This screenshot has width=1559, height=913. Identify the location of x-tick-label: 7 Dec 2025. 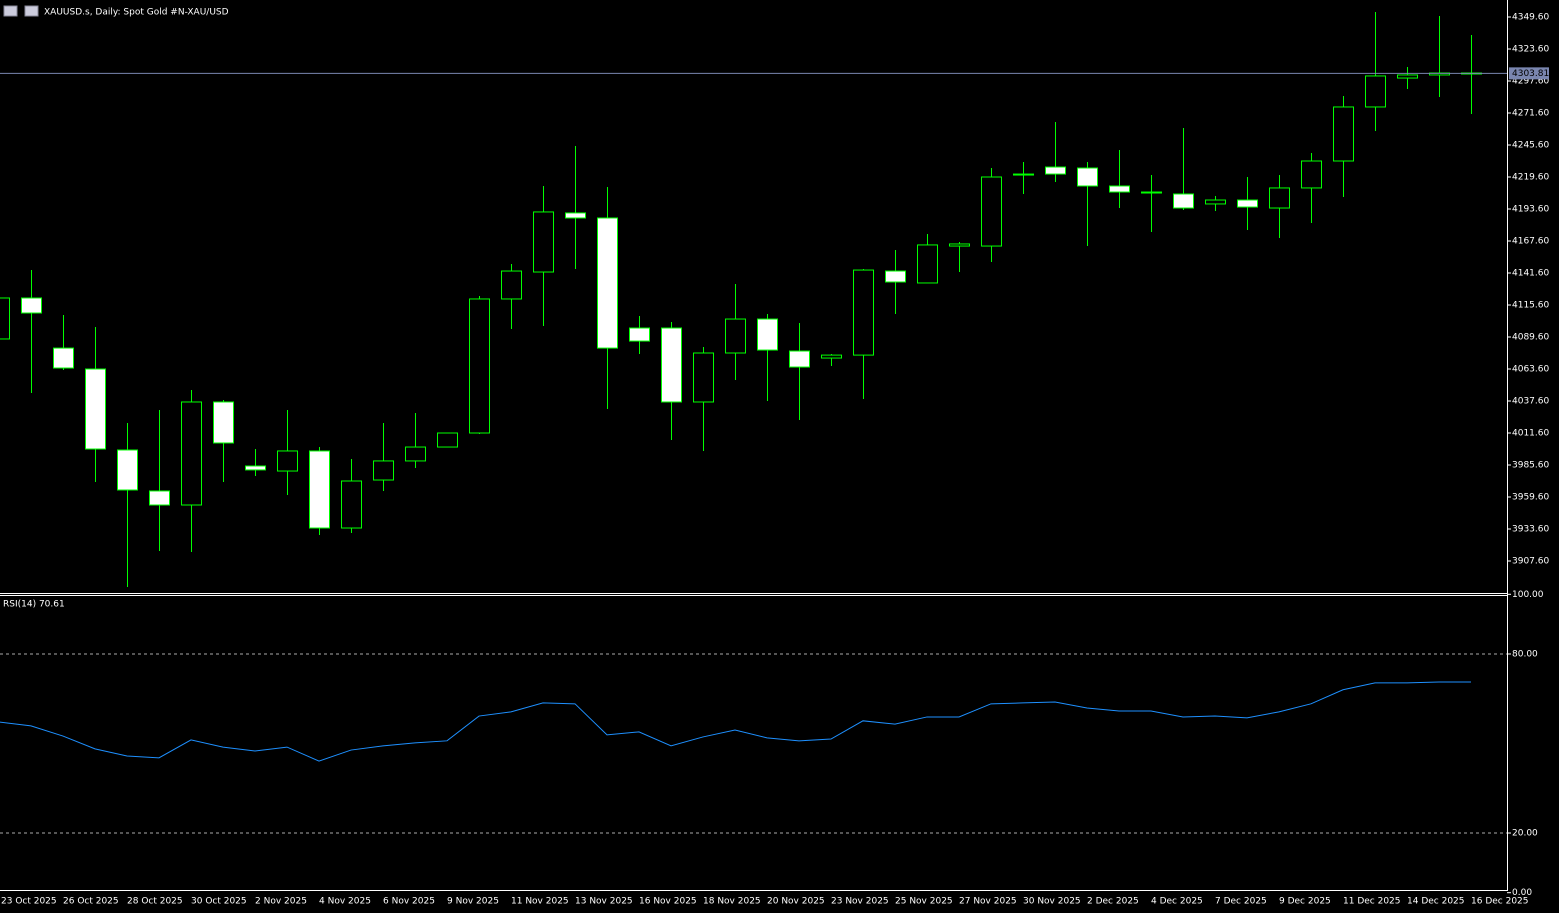
(1241, 902).